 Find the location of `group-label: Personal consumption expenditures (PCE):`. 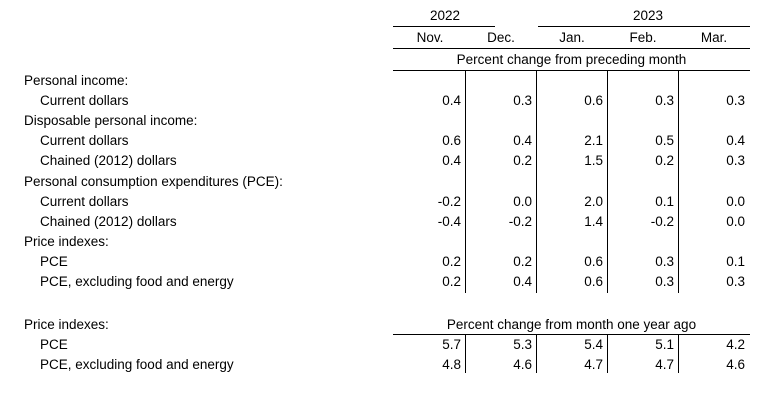

group-label: Personal consumption expenditures (PCE): is located at coordinates (153, 181).